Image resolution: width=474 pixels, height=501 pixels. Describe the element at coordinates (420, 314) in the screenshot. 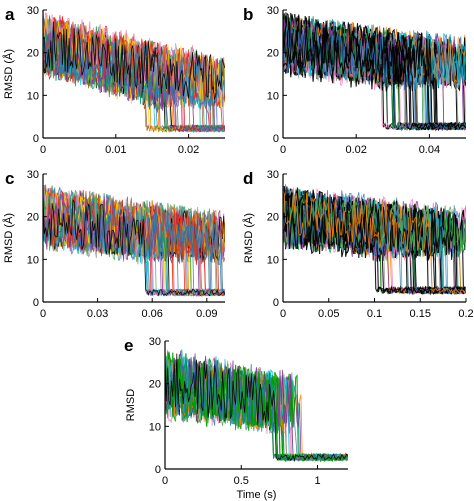

I see `x-tick-label: 0.15` at that location.